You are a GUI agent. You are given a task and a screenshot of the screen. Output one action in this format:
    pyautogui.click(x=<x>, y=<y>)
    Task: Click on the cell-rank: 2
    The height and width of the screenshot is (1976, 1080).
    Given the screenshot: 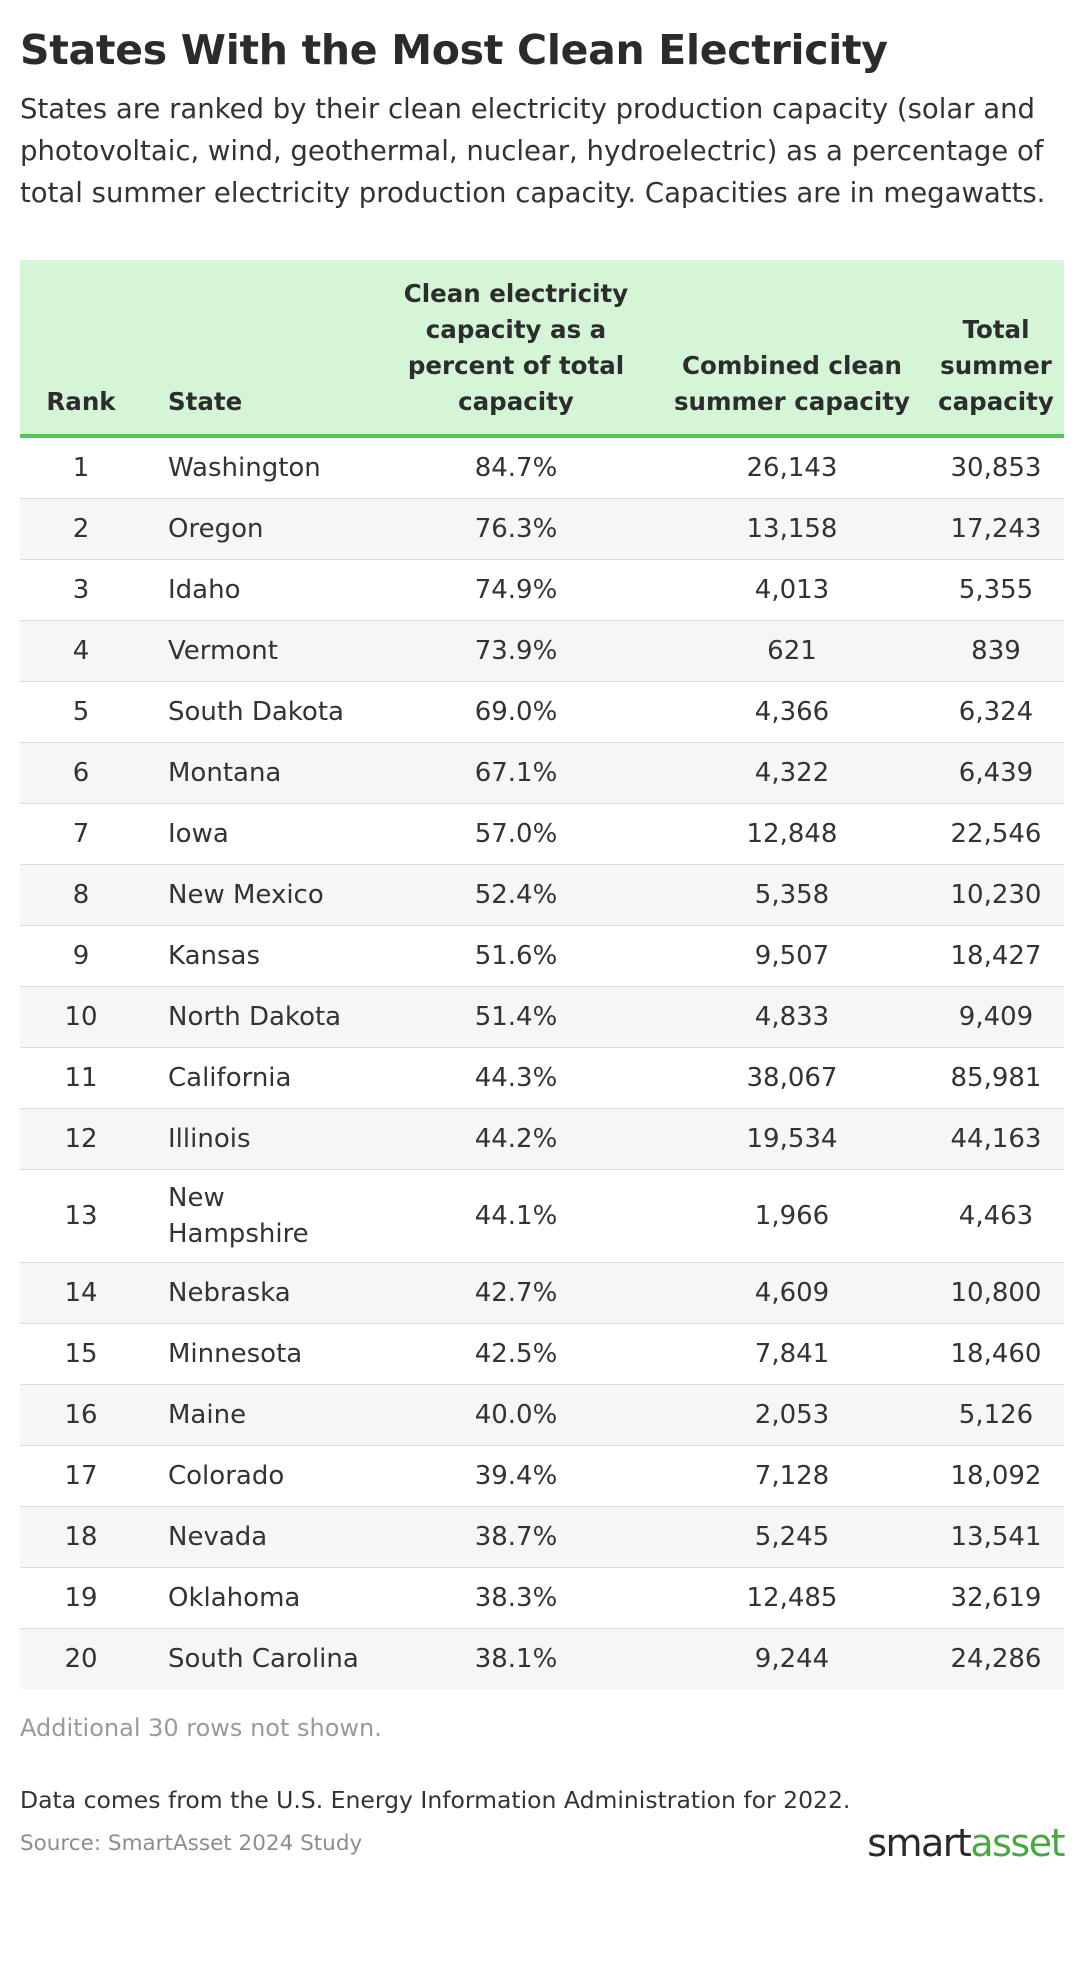 What is the action you would take?
    pyautogui.click(x=81, y=529)
    